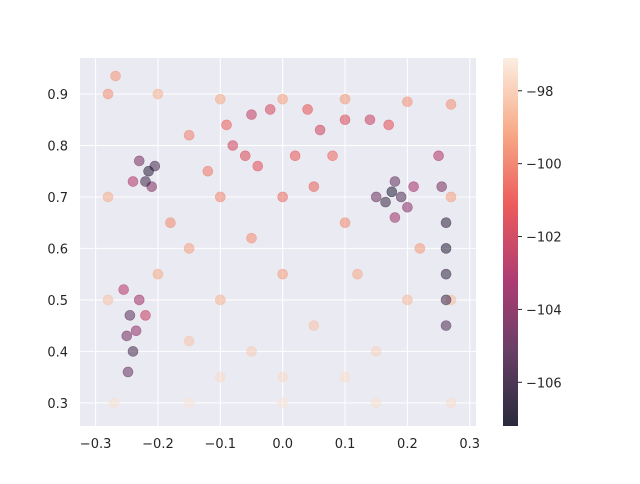 This screenshot has height=484, width=640. What do you see at coordinates (510, 242) in the screenshot?
I see `colorbar` at bounding box center [510, 242].